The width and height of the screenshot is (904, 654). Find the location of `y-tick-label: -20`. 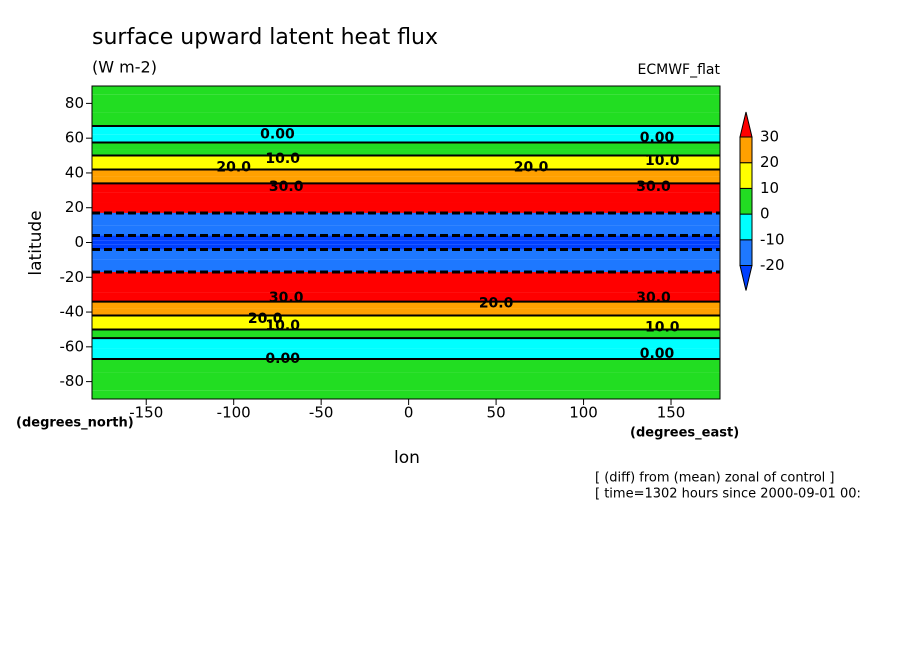

y-tick-label: -20 is located at coordinates (72, 277).